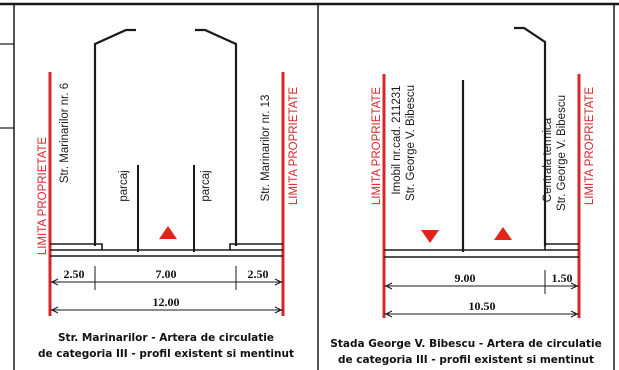 The height and width of the screenshot is (370, 619). Describe the element at coordinates (166, 302) in the screenshot. I see `dimension-total: 12.00` at that location.